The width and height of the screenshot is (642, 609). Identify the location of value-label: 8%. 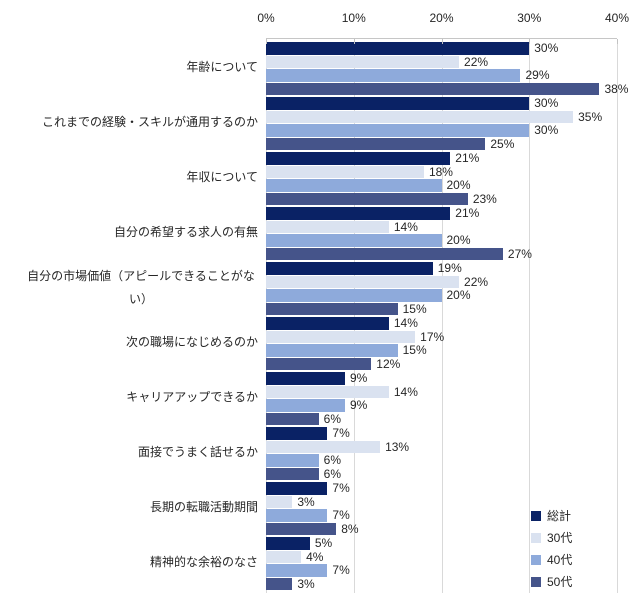
(350, 528).